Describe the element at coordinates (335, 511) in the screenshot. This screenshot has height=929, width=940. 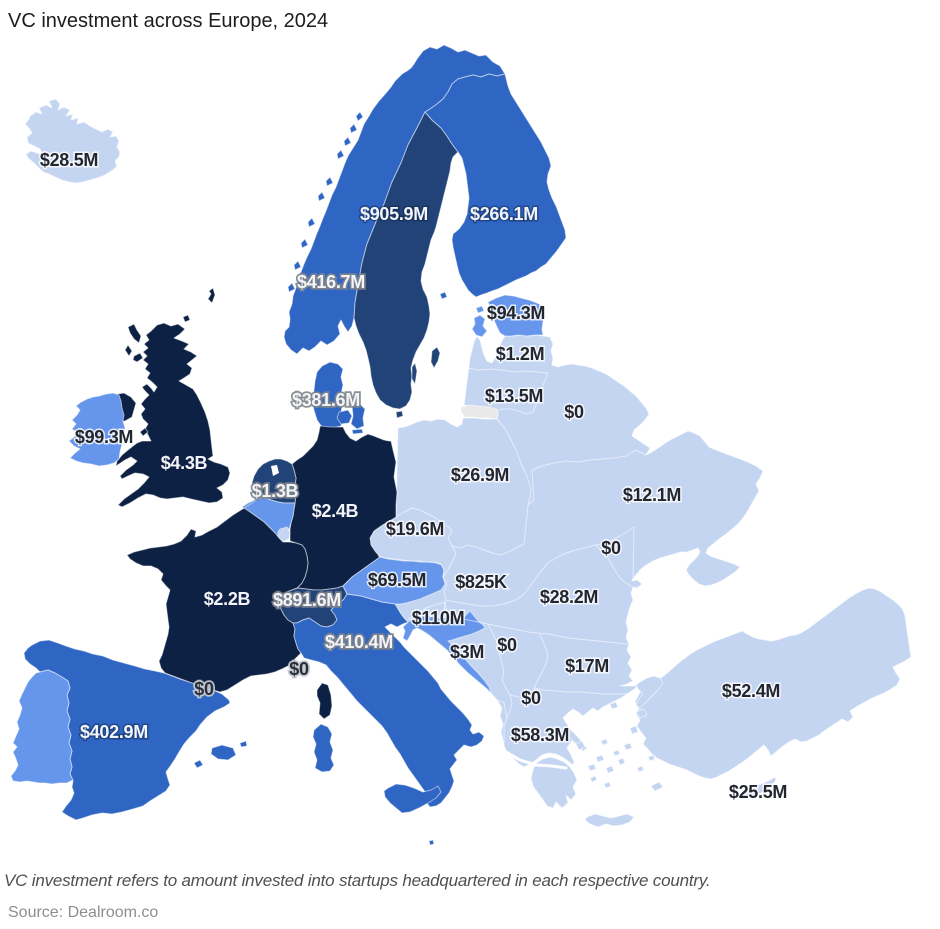
I see `svg-text: $2.4B` at that location.